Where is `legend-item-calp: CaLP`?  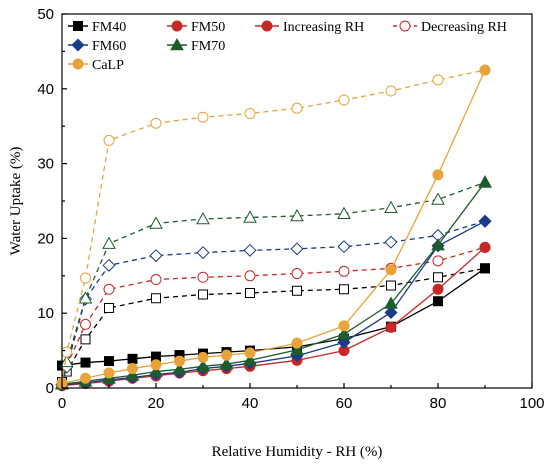
legend-item-calp: CaLP is located at coordinates (96, 65).